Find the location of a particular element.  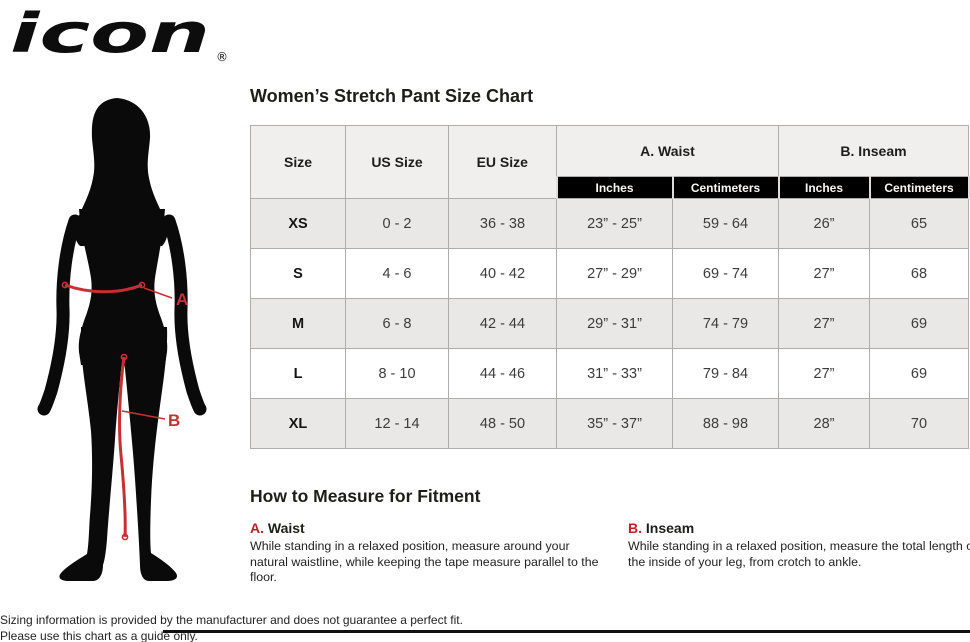

us-size-cell: 12 - 14 is located at coordinates (397, 423).